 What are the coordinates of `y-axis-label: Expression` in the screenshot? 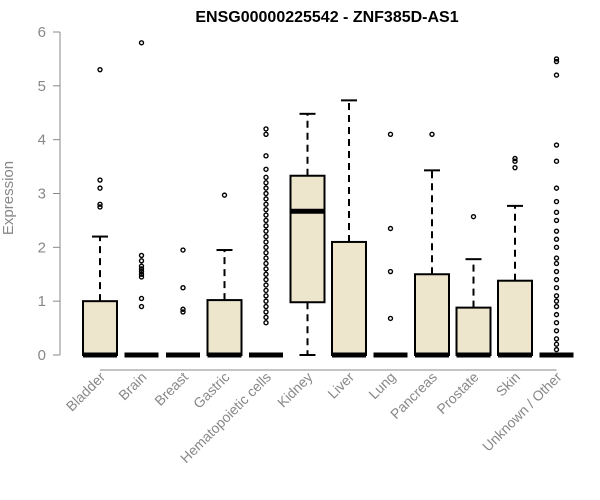 It's located at (8, 198).